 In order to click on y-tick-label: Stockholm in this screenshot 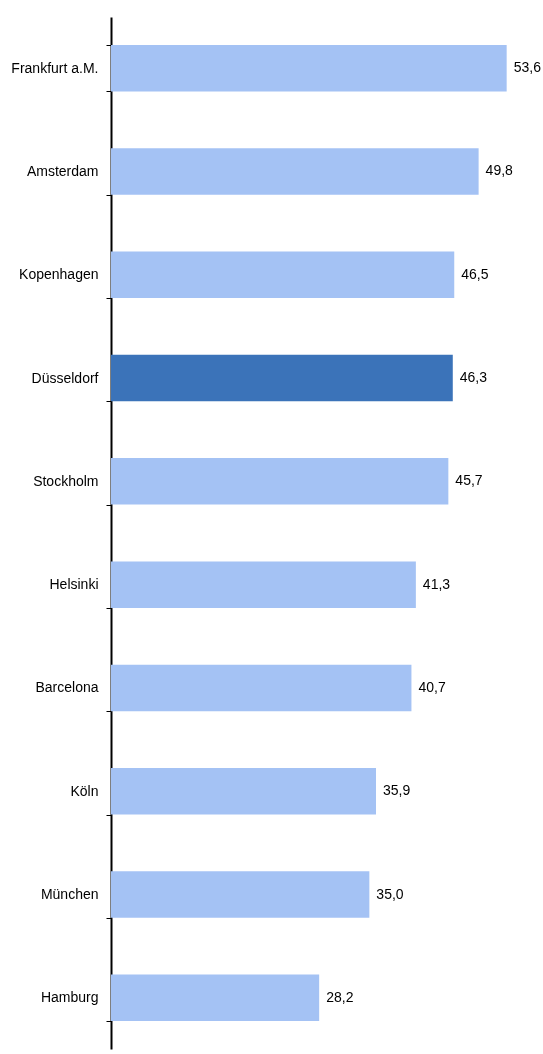, I will do `click(66, 480)`.